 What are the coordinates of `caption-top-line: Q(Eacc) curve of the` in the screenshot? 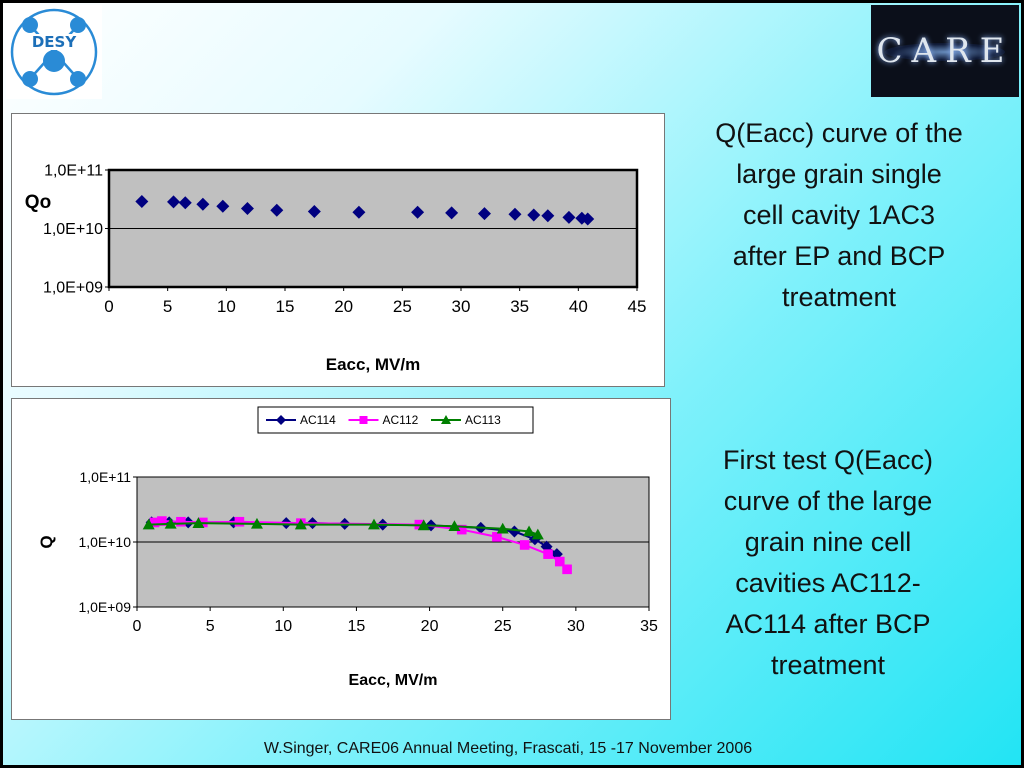 It's located at (839, 133).